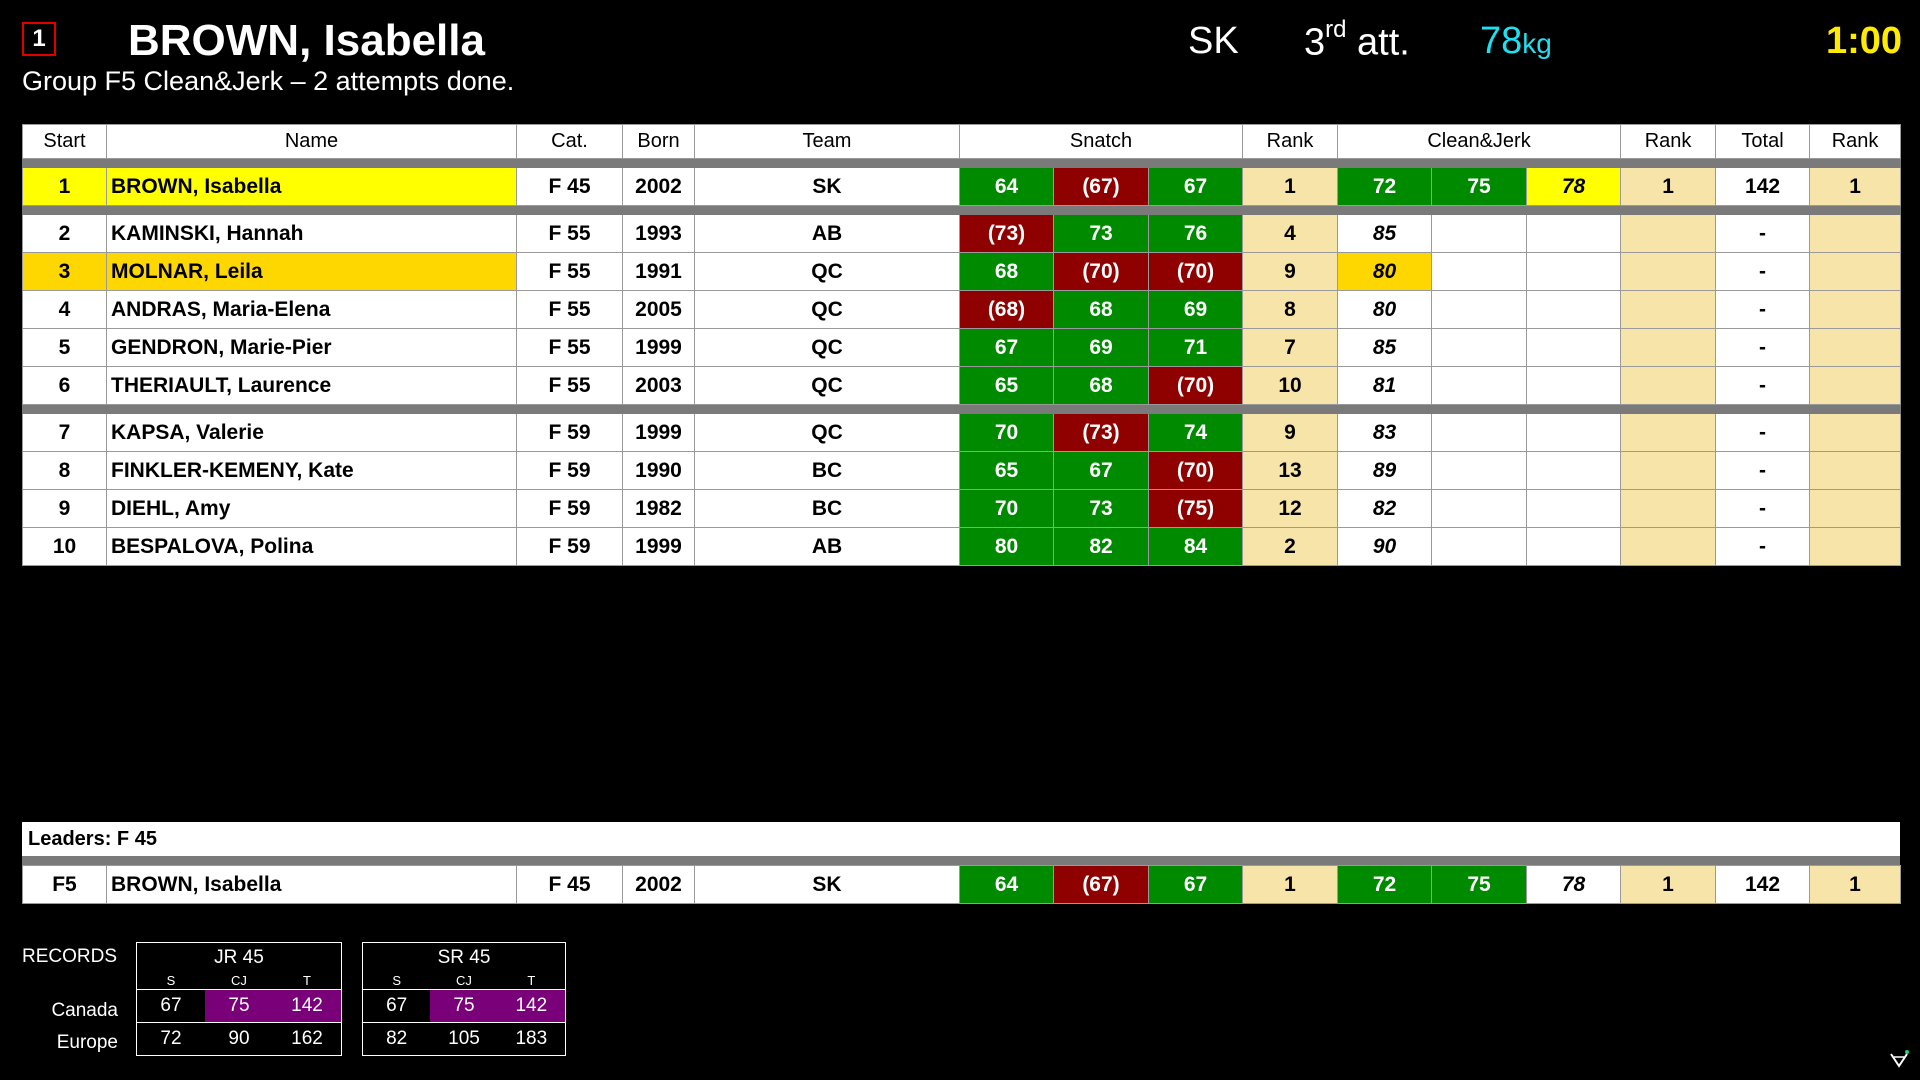 Image resolution: width=1920 pixels, height=1080 pixels. Describe the element at coordinates (1101, 233) in the screenshot. I see `snatch-attempt-2: 73` at that location.